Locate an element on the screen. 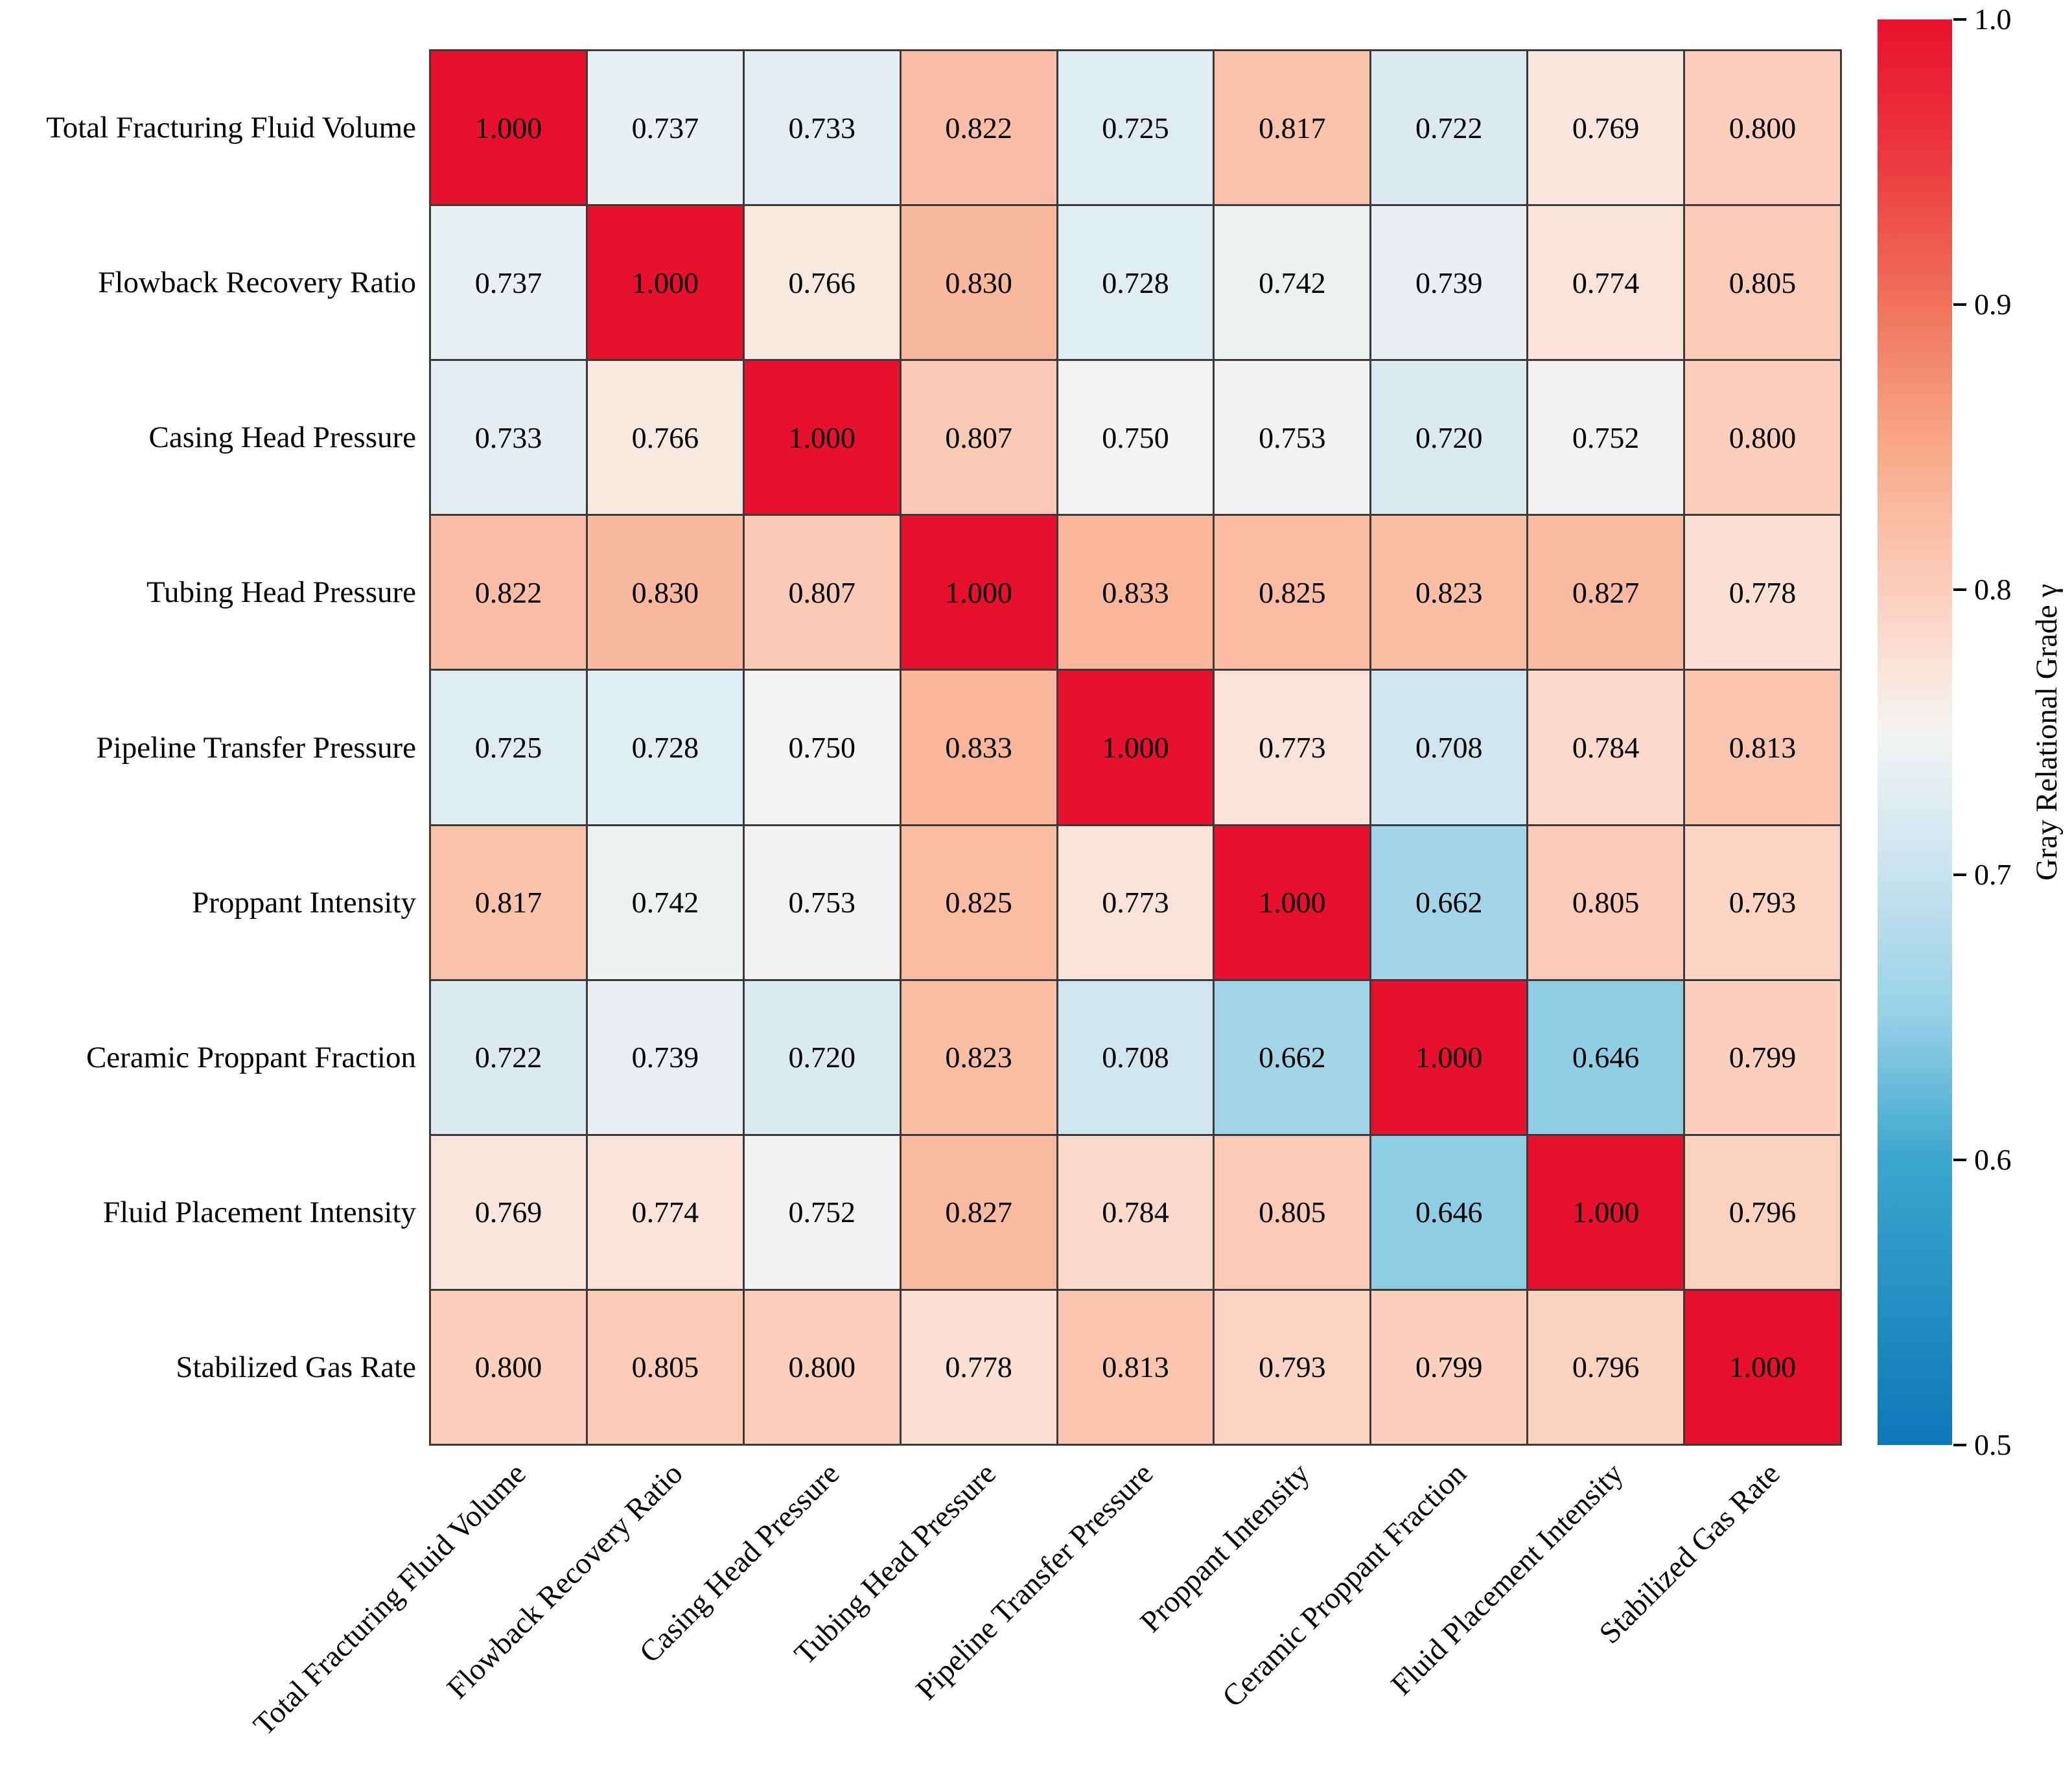 The width and height of the screenshot is (2072, 1782). cell-value: 0.646 is located at coordinates (1449, 1212).